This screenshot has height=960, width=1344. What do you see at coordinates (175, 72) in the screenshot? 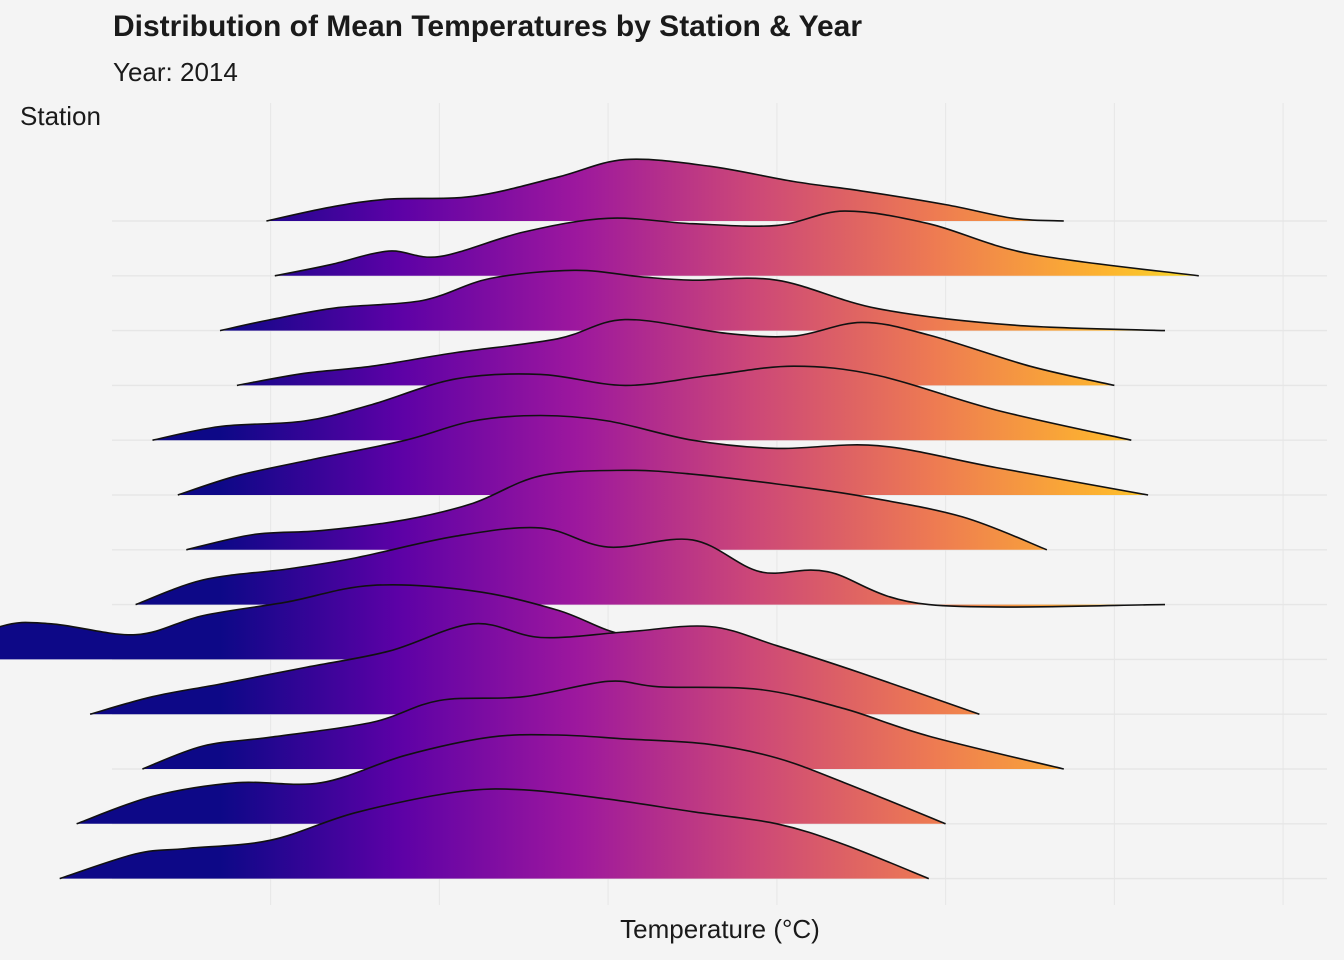
I see `chart-subtitle: Year: 2014` at bounding box center [175, 72].